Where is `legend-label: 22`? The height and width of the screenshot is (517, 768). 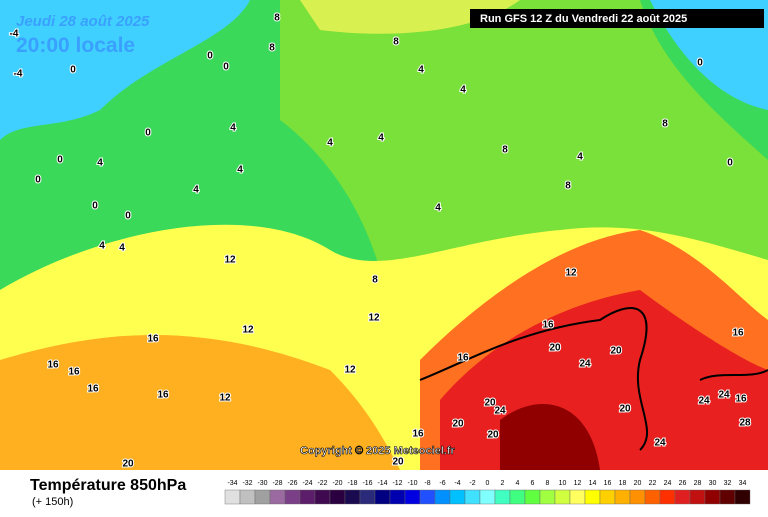
legend-label: 22 is located at coordinates (653, 483).